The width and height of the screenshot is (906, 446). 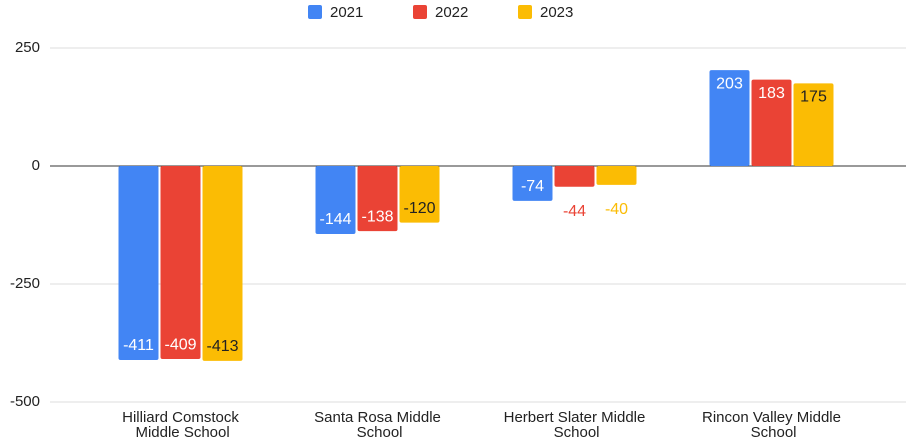 I want to click on data-label: -138, so click(x=377, y=216).